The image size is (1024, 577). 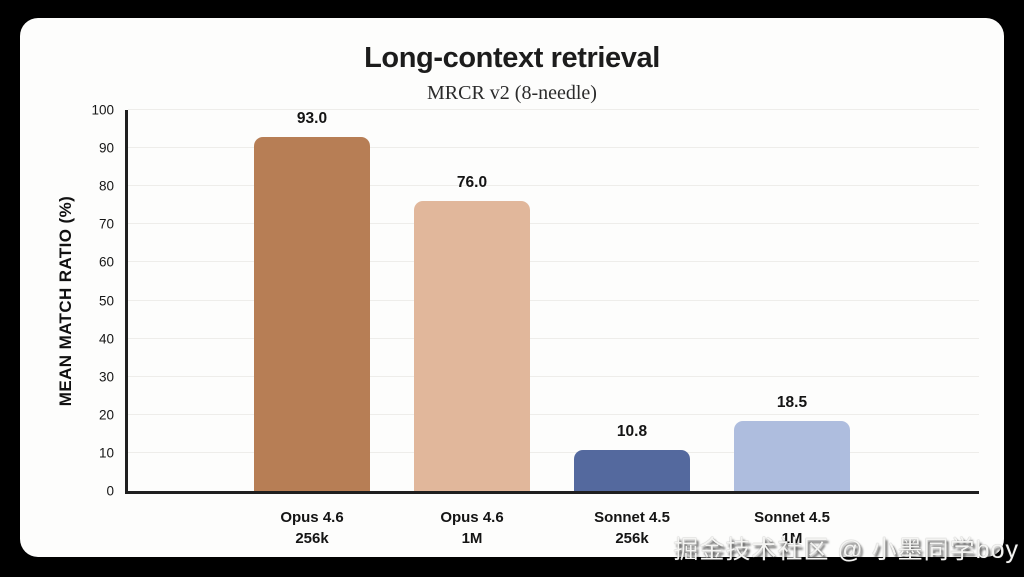 I want to click on x-axis-label: Sonnet 4.5 1M, so click(x=792, y=528).